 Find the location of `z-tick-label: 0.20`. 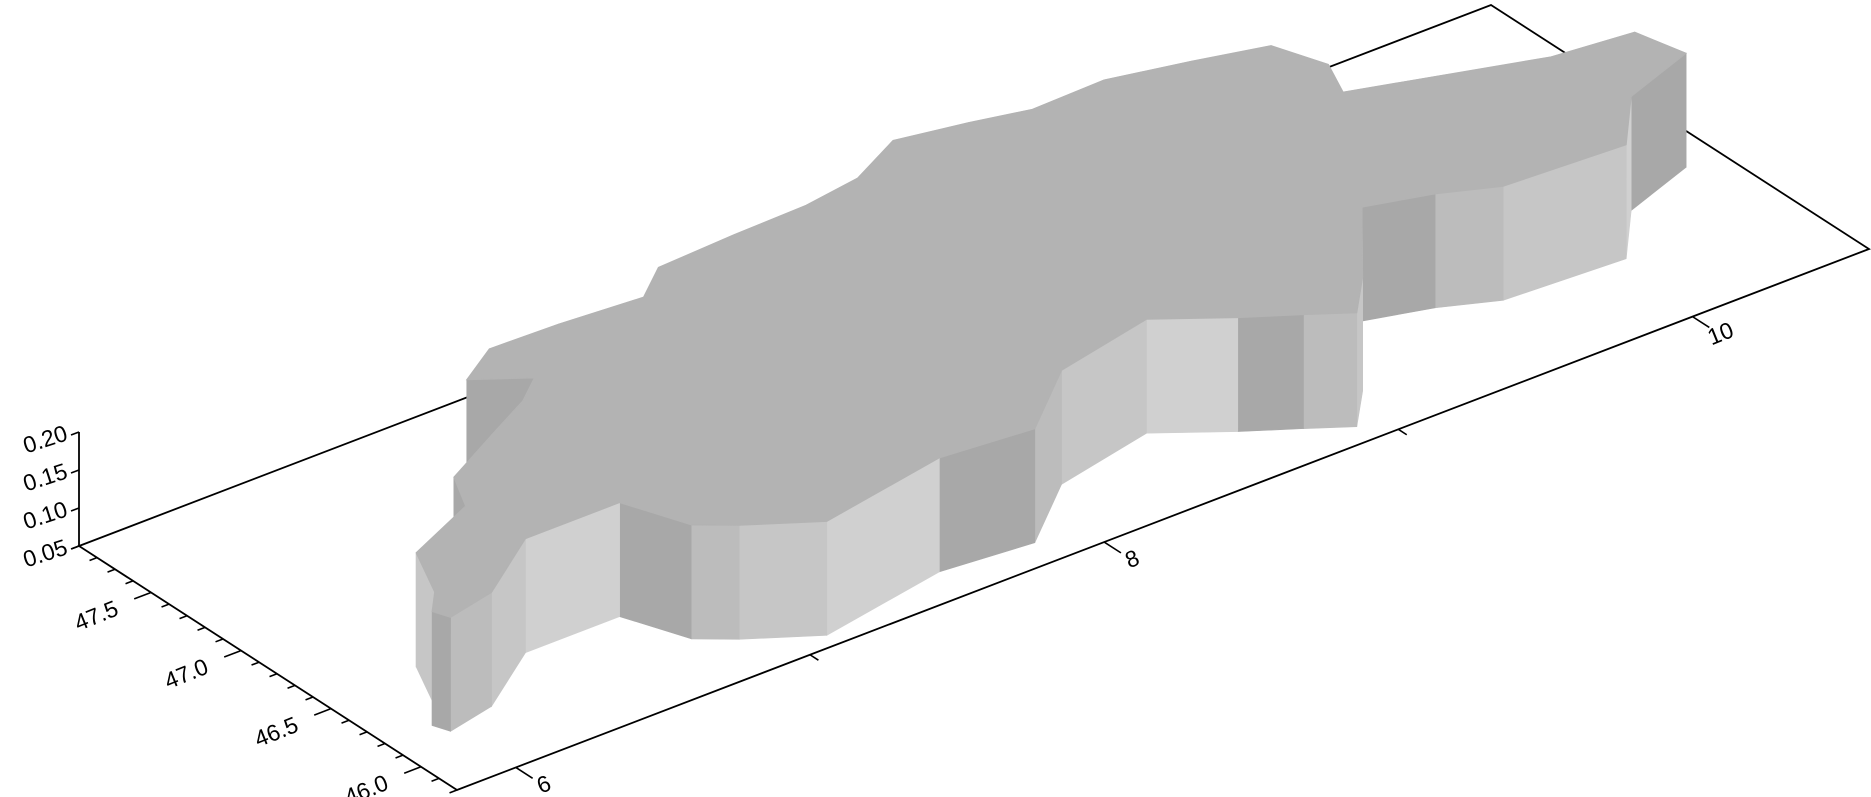

z-tick-label: 0.20 is located at coordinates (45, 439).